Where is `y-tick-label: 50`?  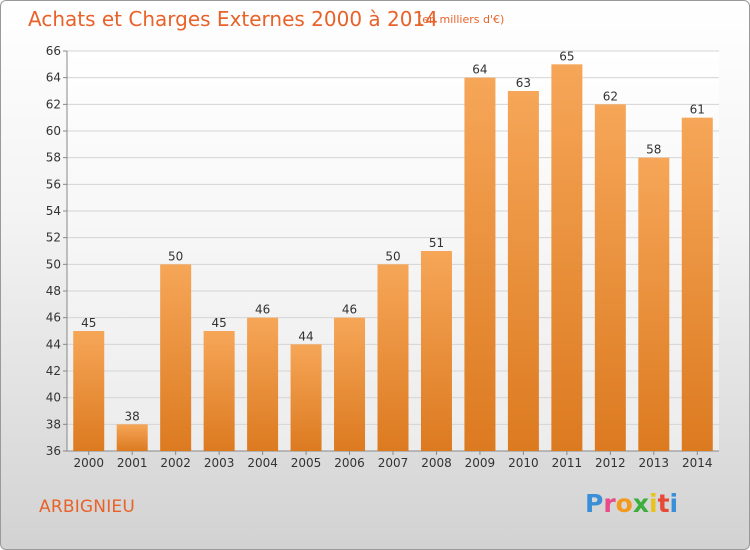
y-tick-label: 50 is located at coordinates (53, 264).